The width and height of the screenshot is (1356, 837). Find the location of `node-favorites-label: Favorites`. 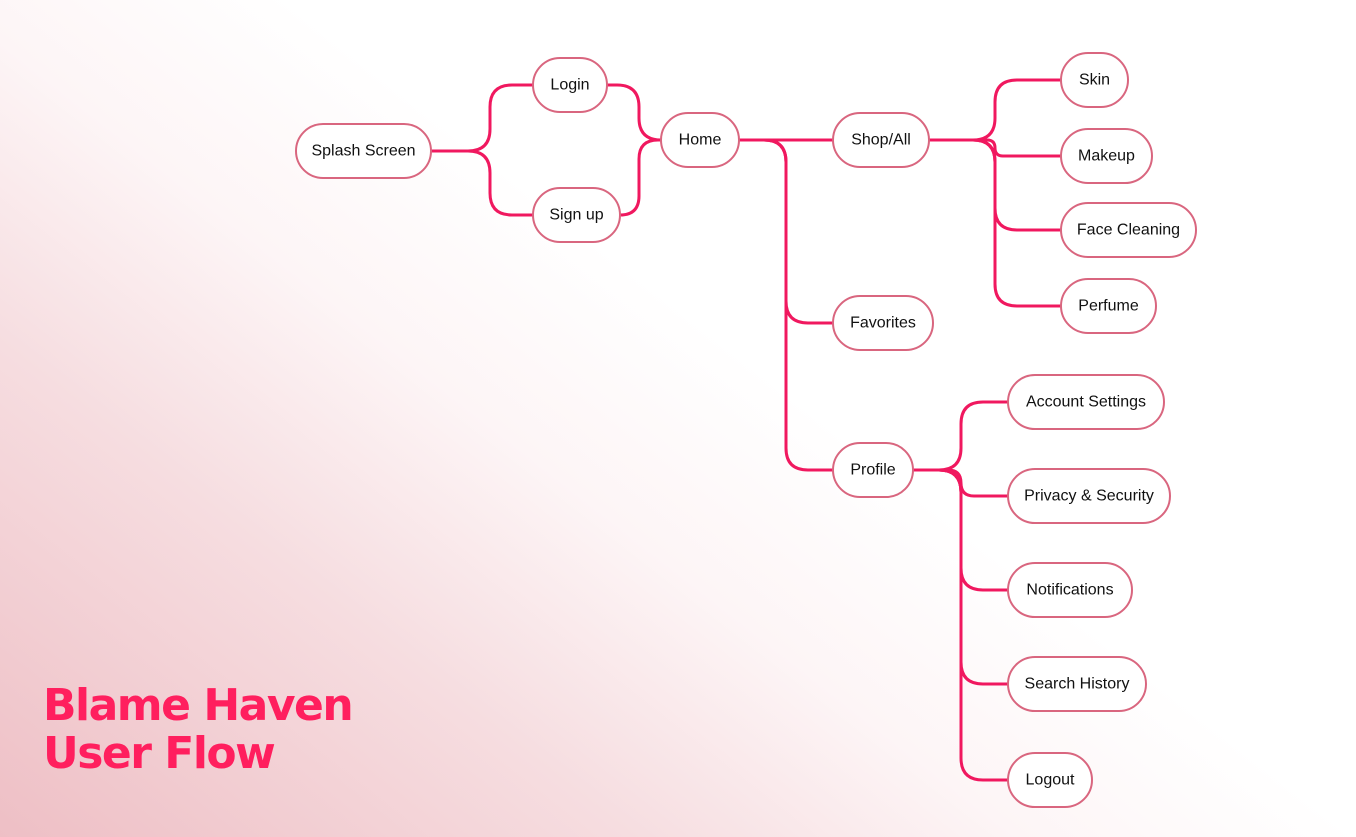

node-favorites-label: Favorites is located at coordinates (883, 323).